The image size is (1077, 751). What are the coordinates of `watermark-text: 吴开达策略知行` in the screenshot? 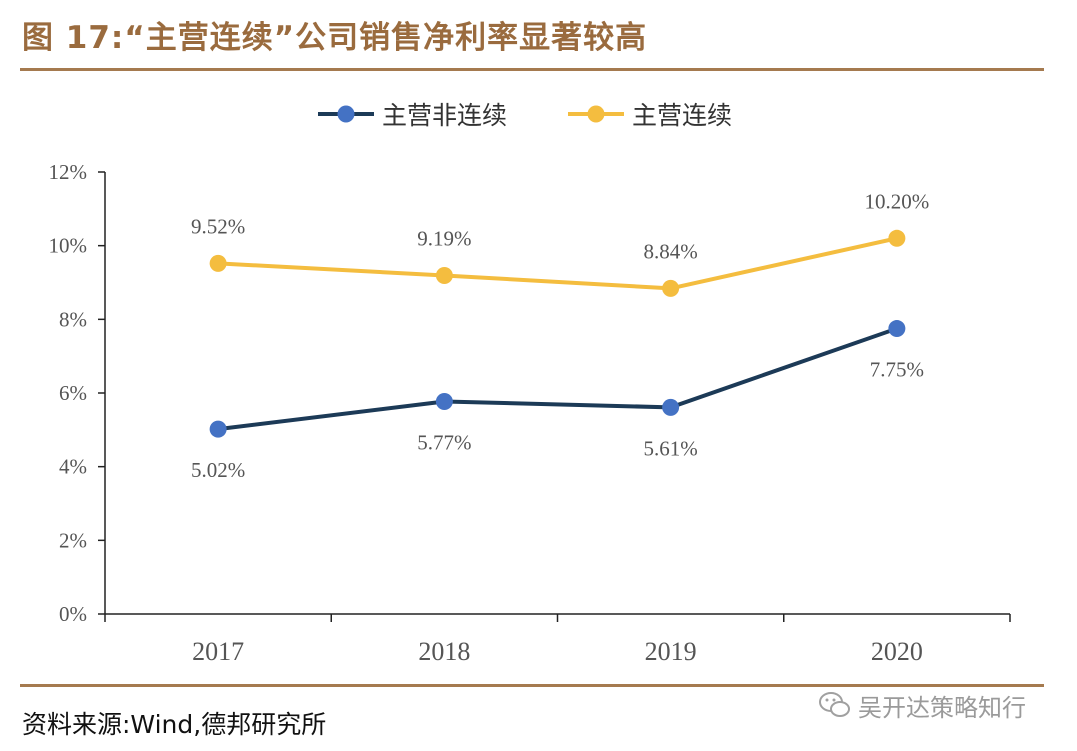 It's located at (942, 707).